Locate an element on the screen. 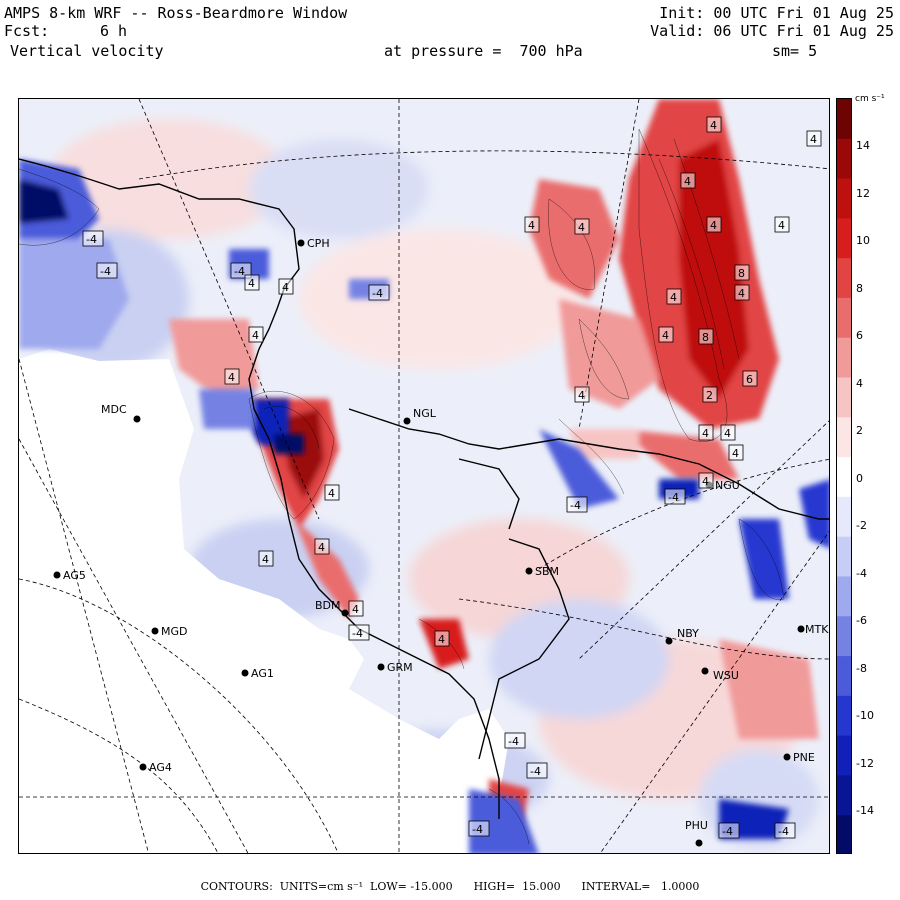  colorbar-tick-label: 14 is located at coordinates (863, 145).